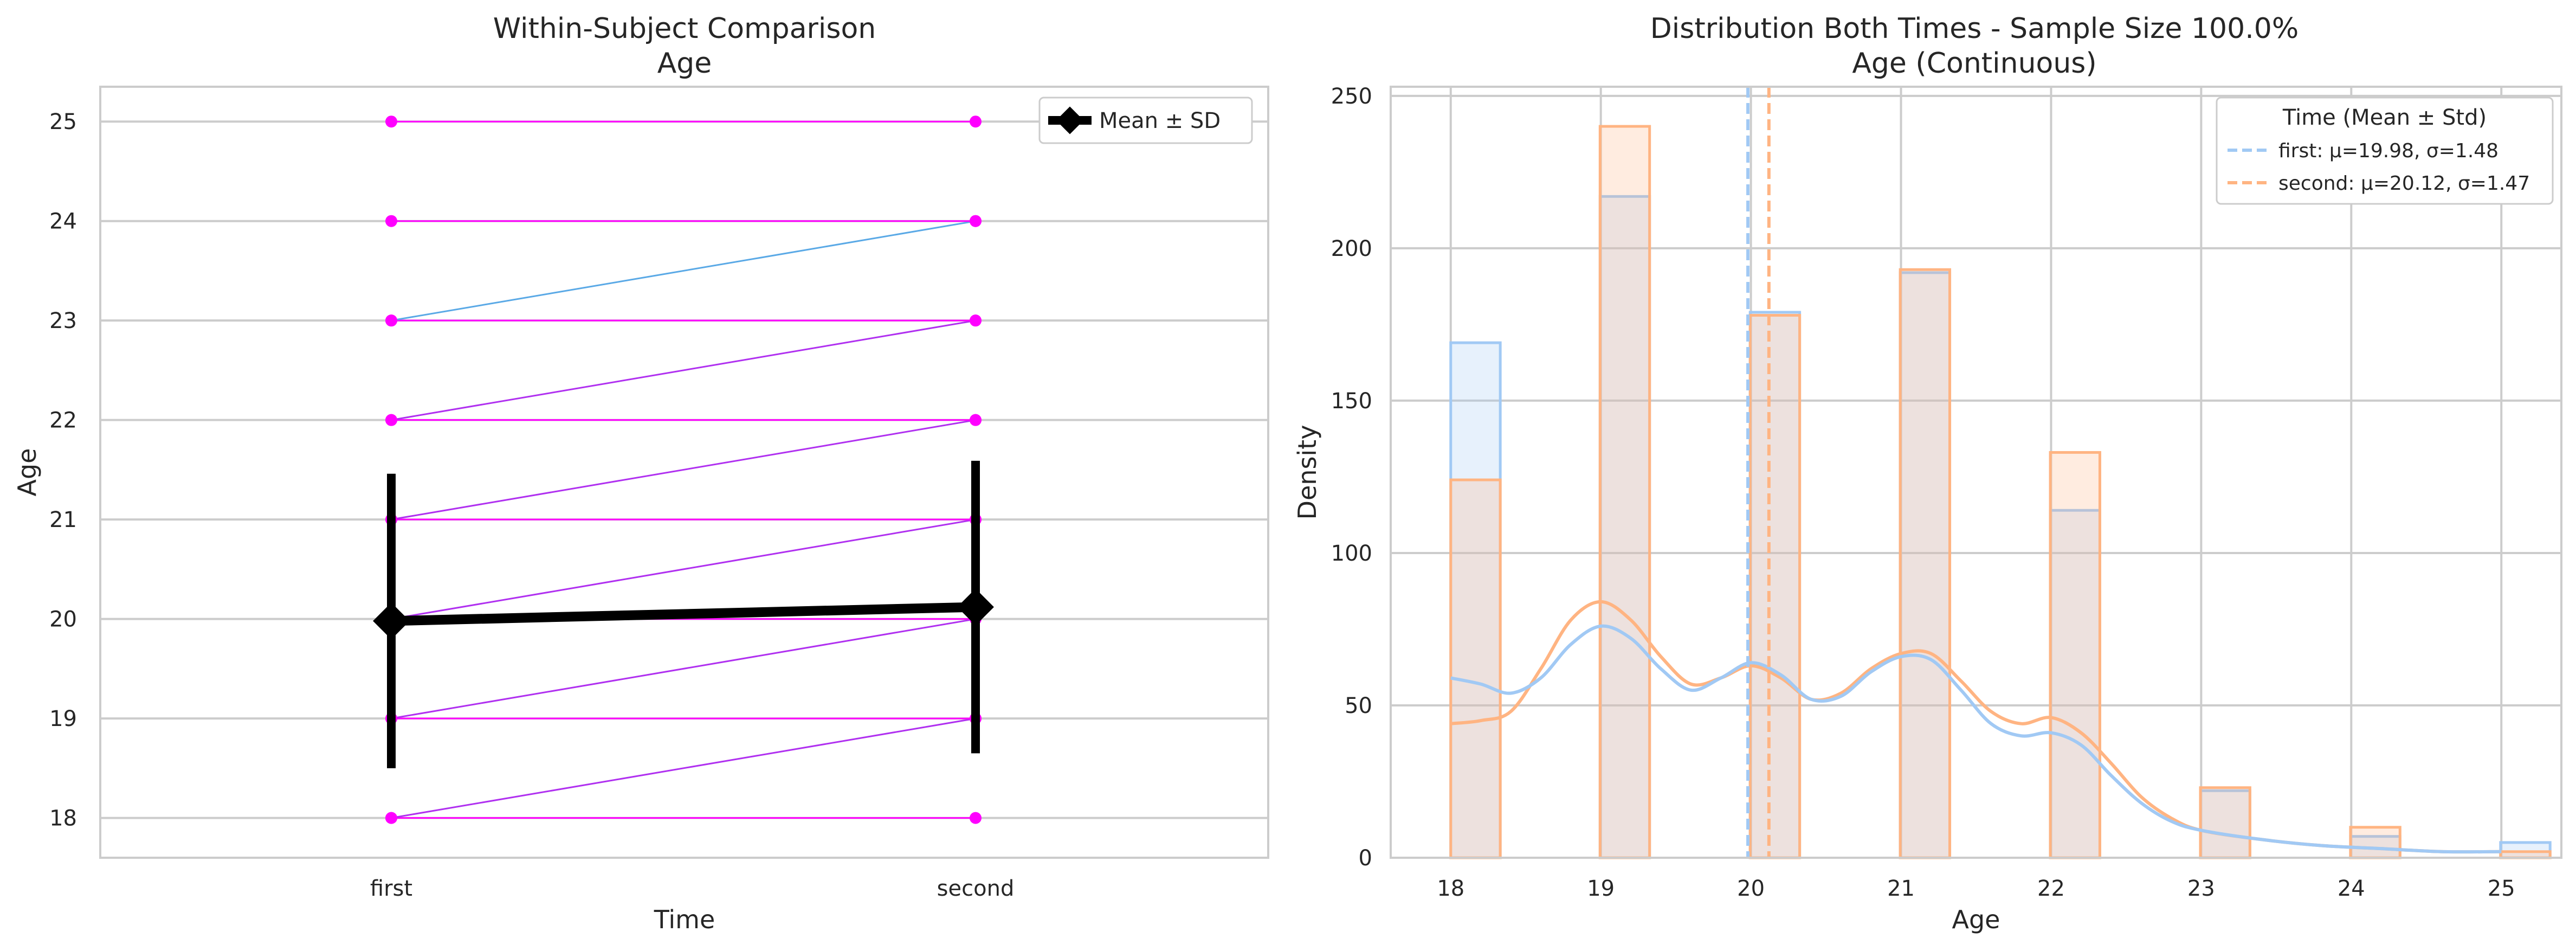 This screenshot has width=2576, height=951. I want to click on right-y-tick-label: 150, so click(1351, 401).